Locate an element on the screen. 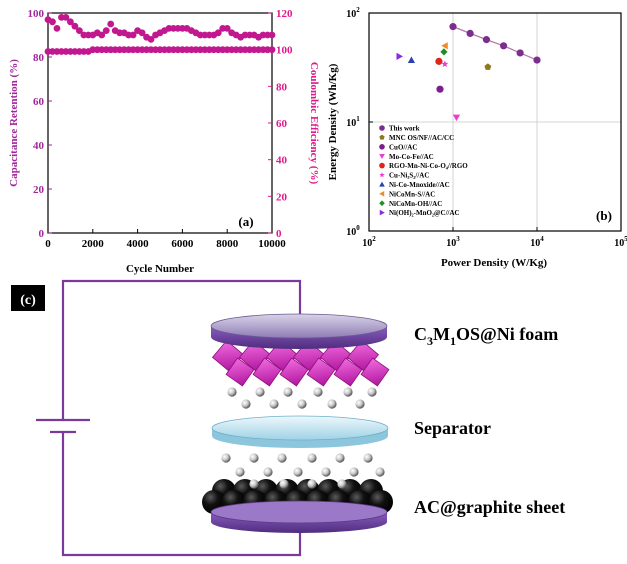  separator is located at coordinates (300, 431).